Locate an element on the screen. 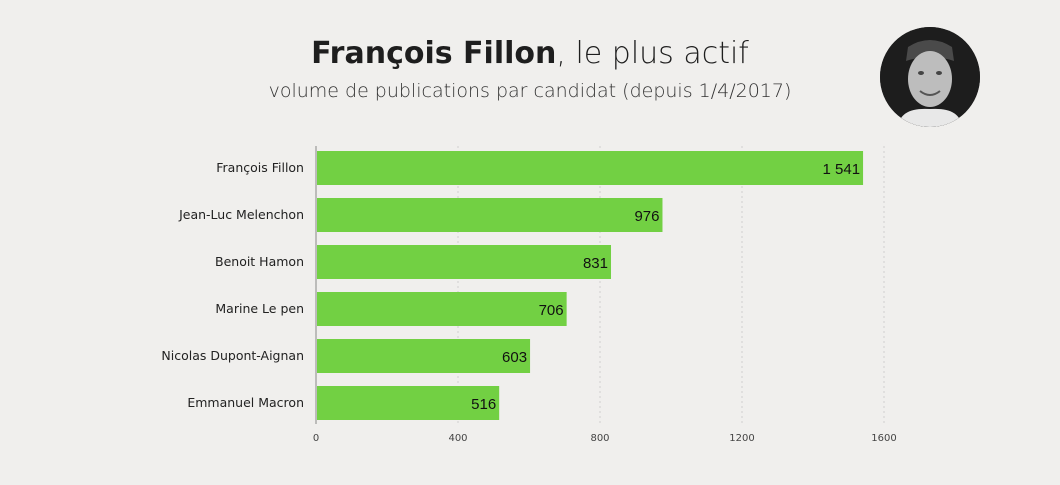 The image size is (1060, 485). category-label: Nicolas Dupont-Aignan is located at coordinates (232, 355).